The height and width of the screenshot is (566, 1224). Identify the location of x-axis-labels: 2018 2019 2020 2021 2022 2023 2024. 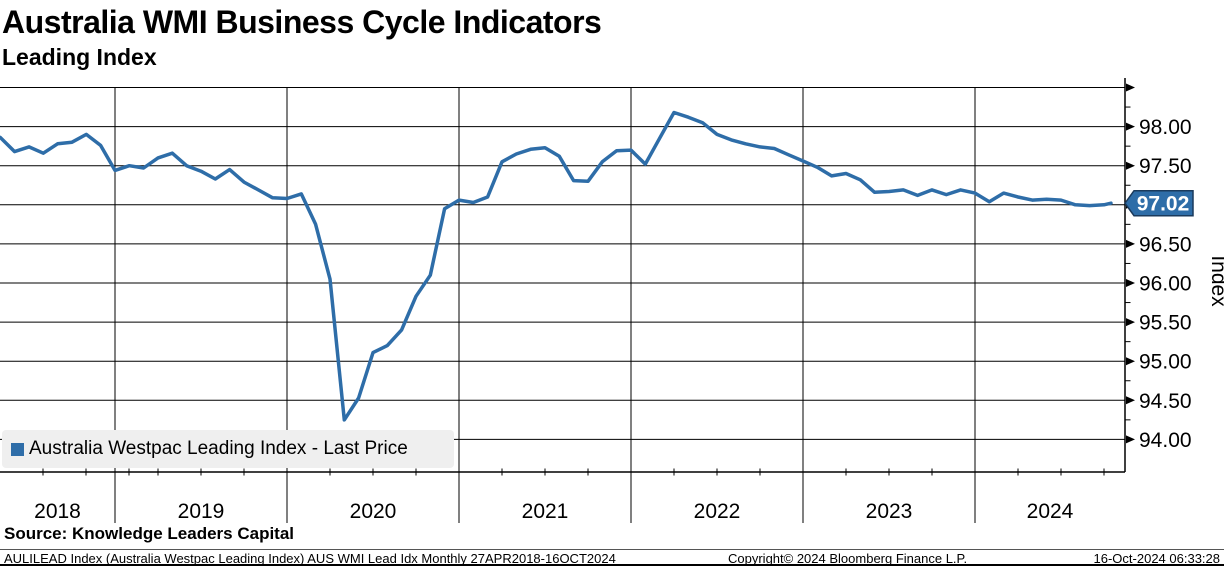
(554, 511).